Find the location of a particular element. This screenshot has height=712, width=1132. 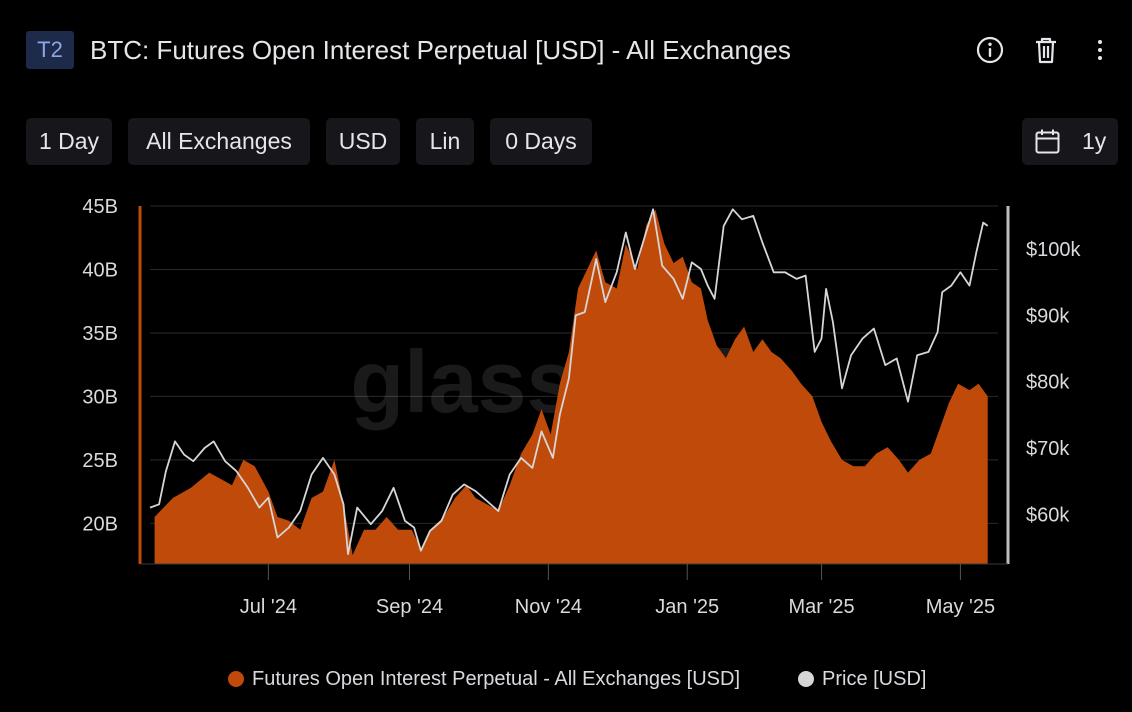

y-right-tick-label: $100k is located at coordinates (1053, 250).